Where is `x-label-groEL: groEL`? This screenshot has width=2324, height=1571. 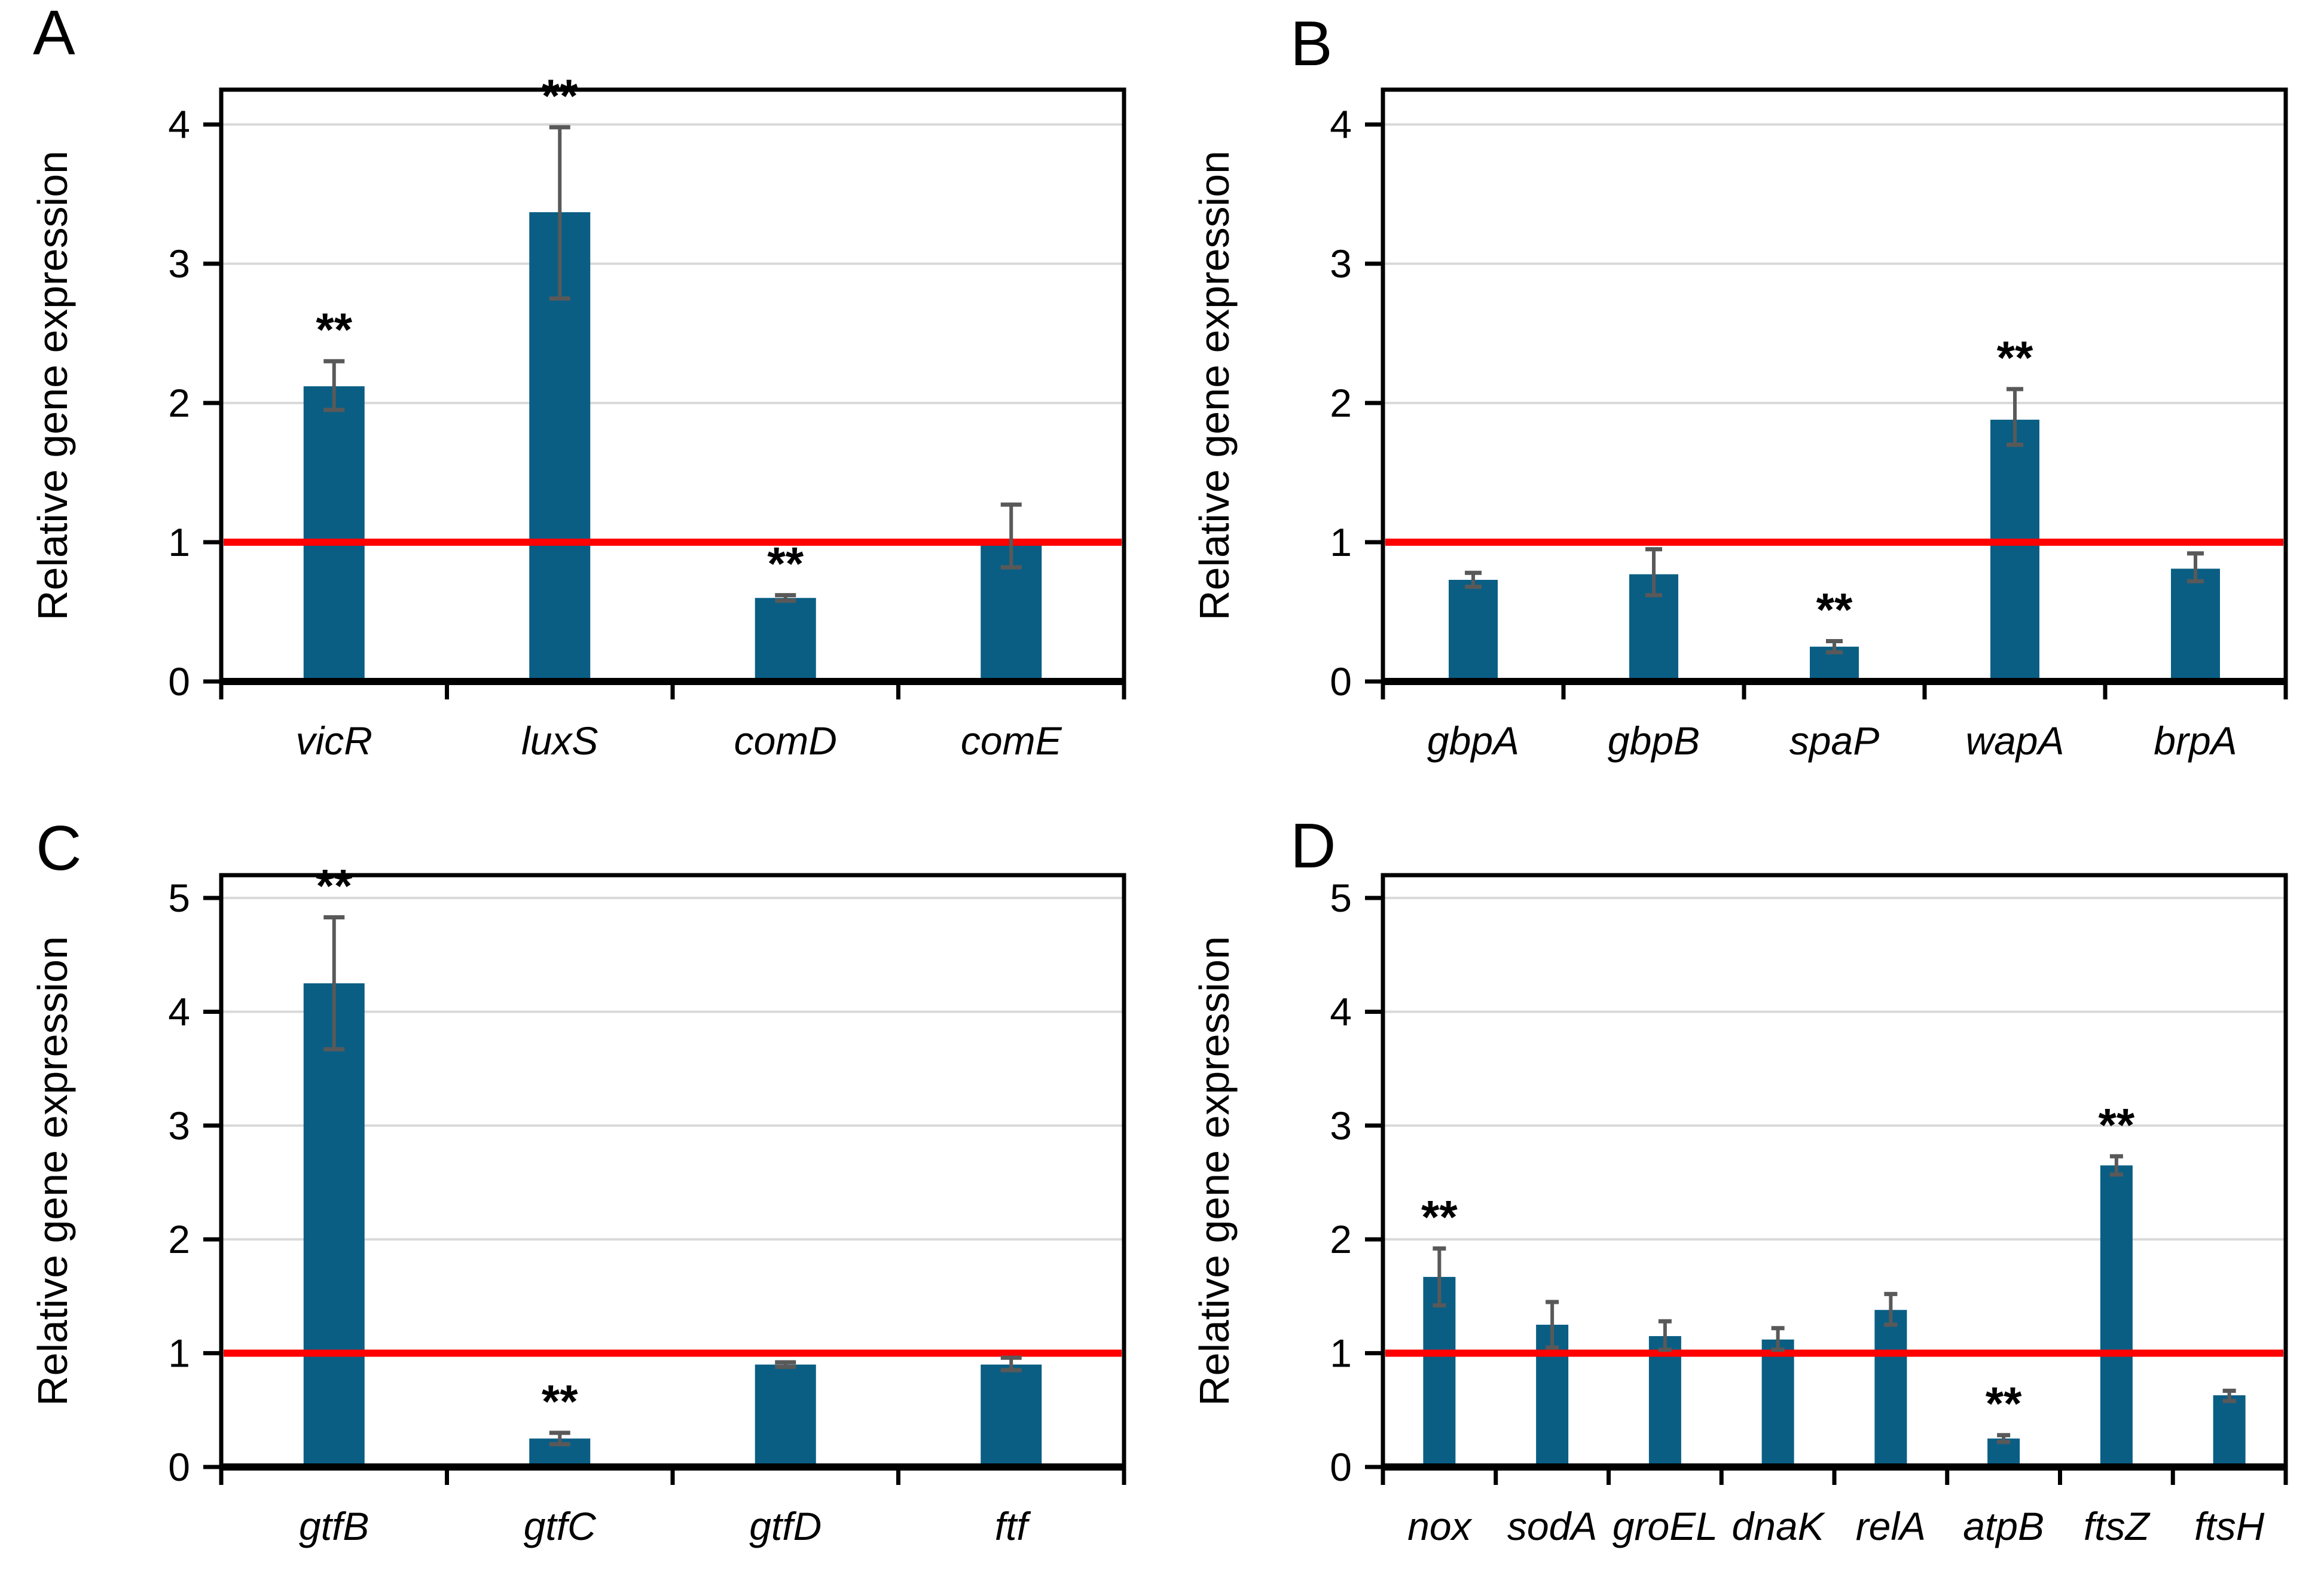
x-label-groEL: groEL is located at coordinates (1665, 1526).